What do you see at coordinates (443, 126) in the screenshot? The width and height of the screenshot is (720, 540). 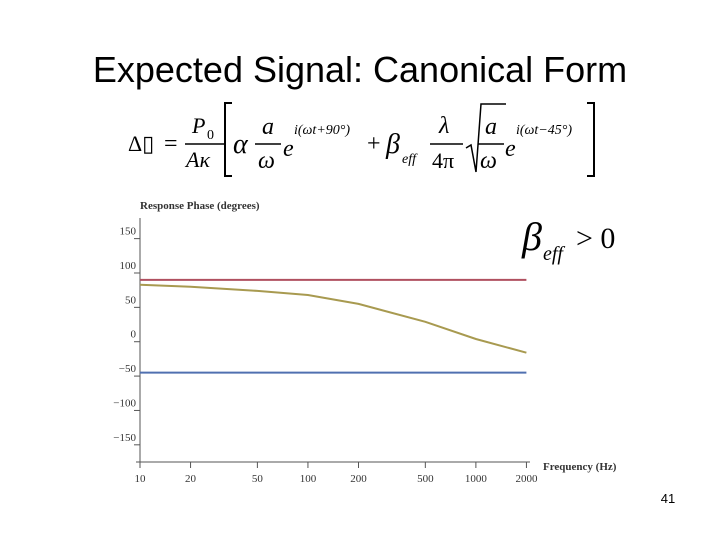 I see `formula-part: λ` at bounding box center [443, 126].